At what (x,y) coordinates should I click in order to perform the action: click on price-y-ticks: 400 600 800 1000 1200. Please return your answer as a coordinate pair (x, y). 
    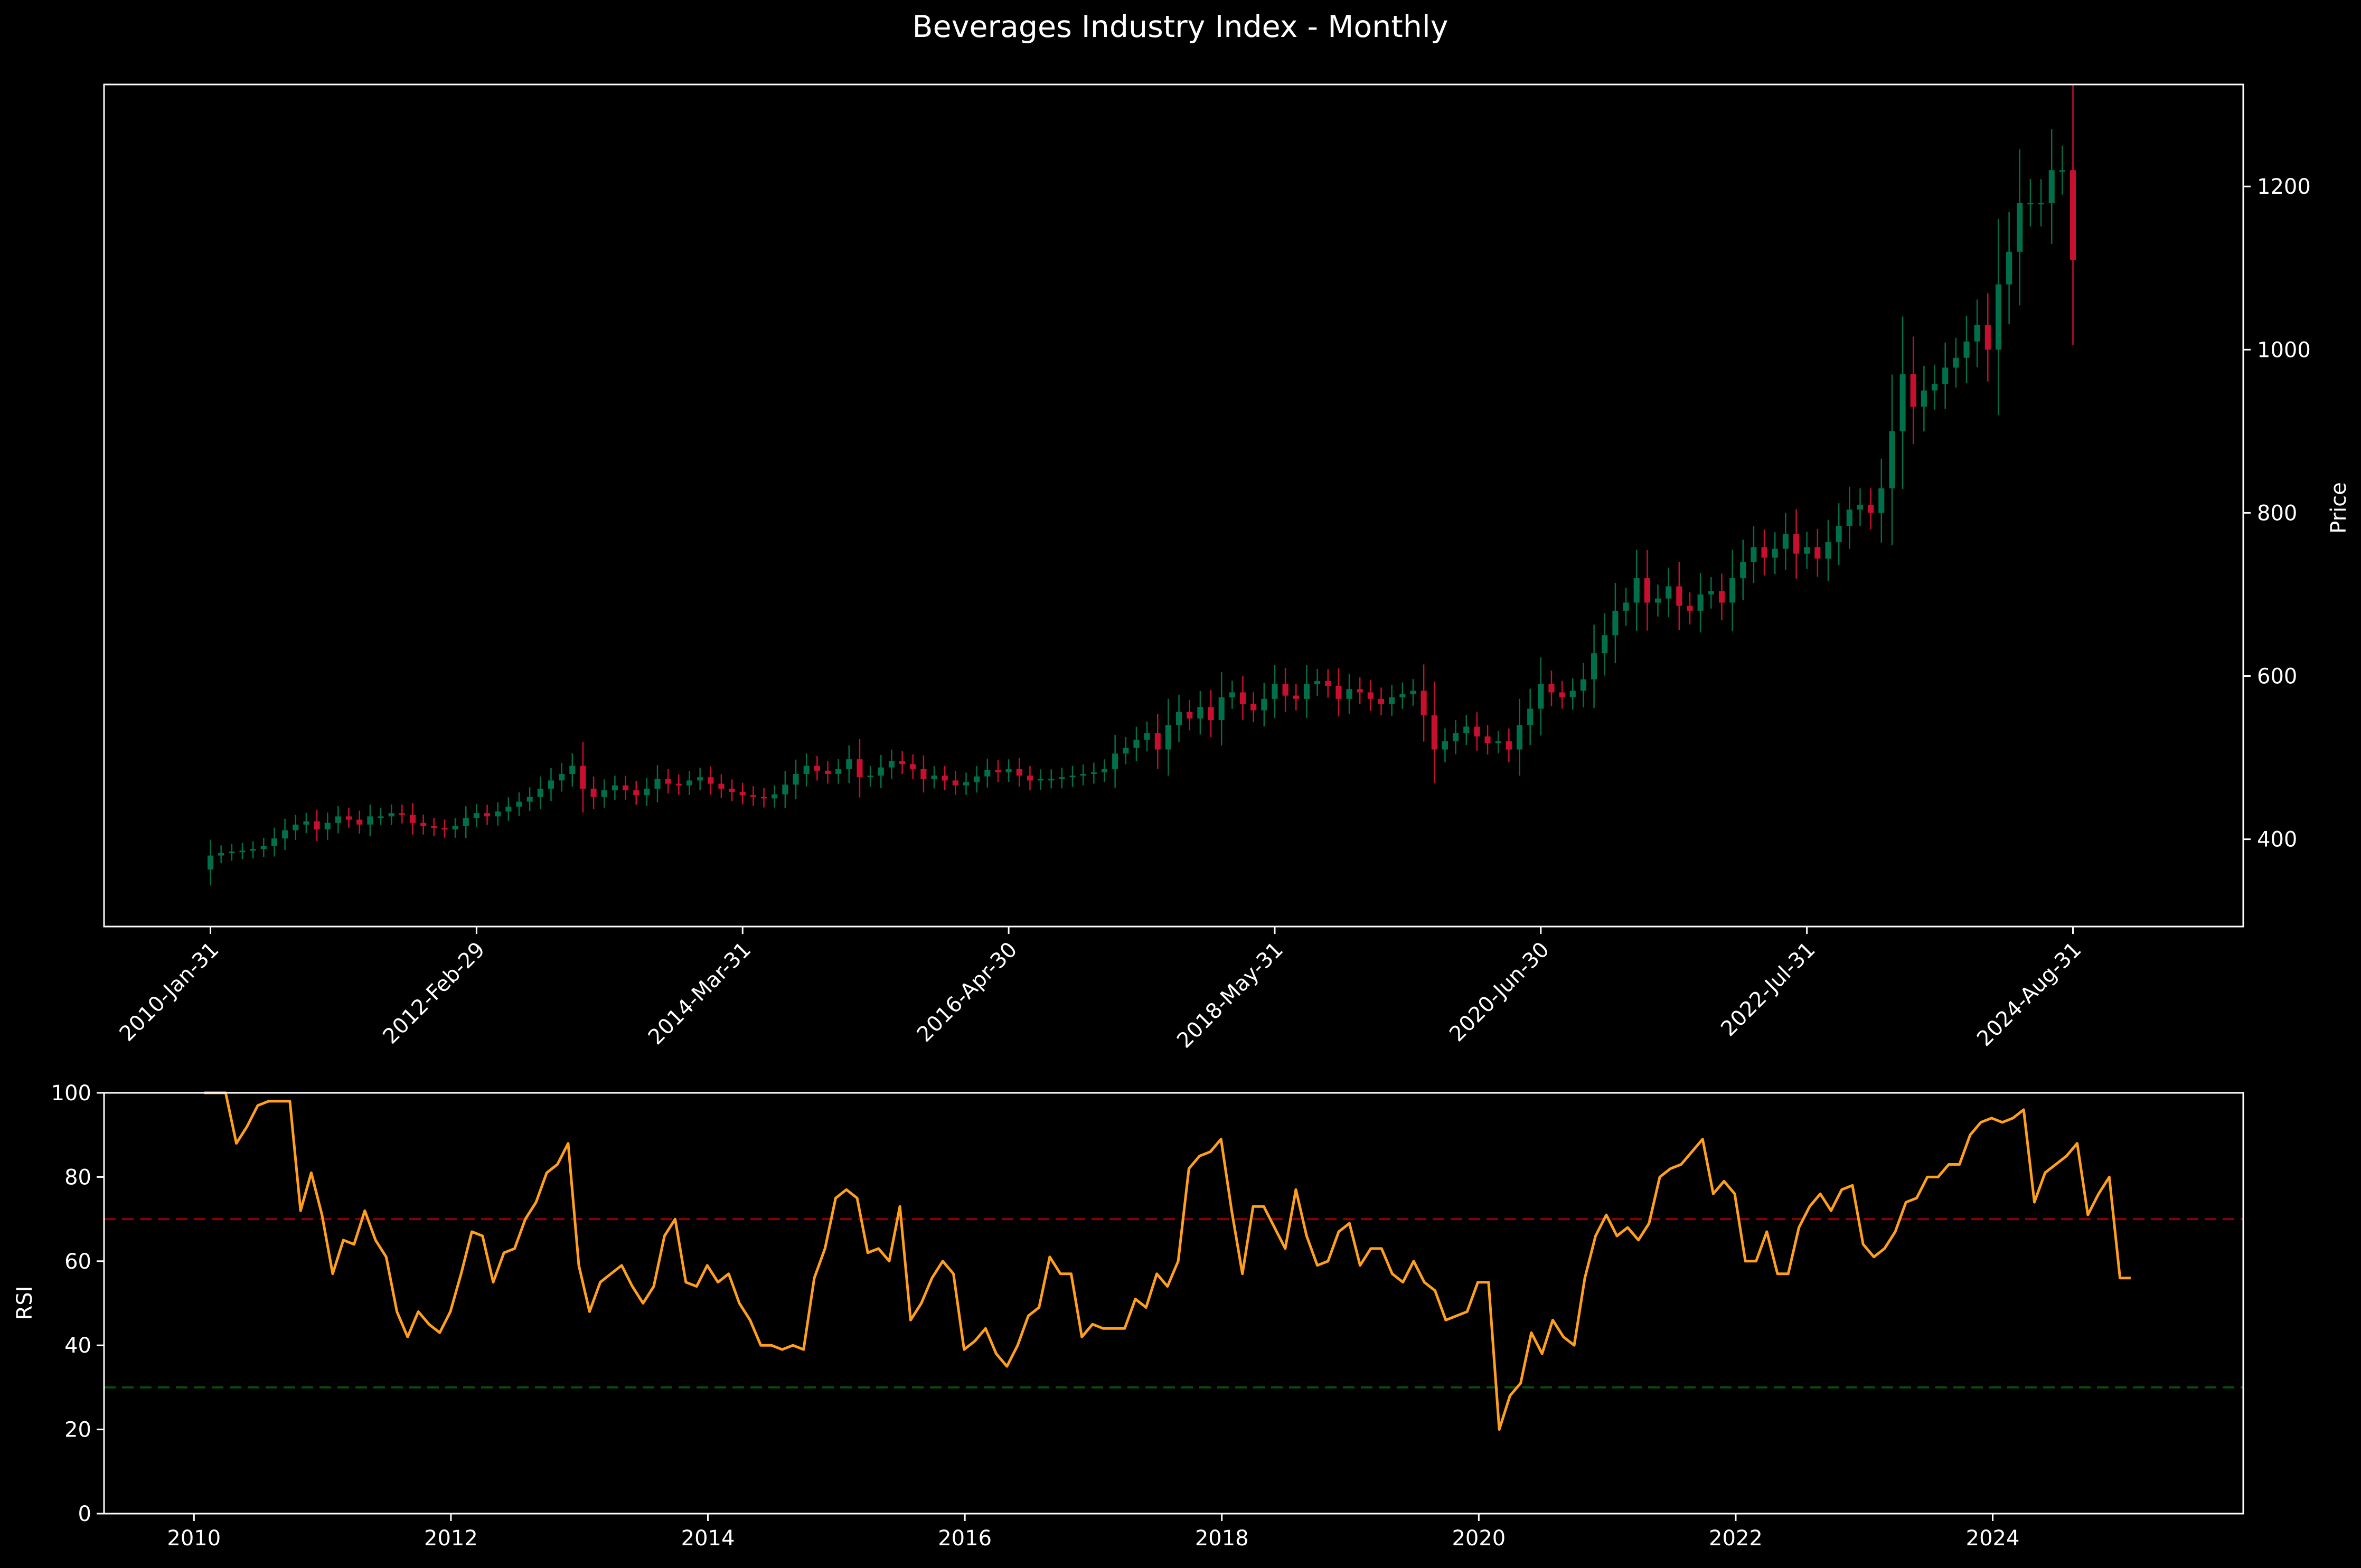
    Looking at the image, I should click on (2277, 513).